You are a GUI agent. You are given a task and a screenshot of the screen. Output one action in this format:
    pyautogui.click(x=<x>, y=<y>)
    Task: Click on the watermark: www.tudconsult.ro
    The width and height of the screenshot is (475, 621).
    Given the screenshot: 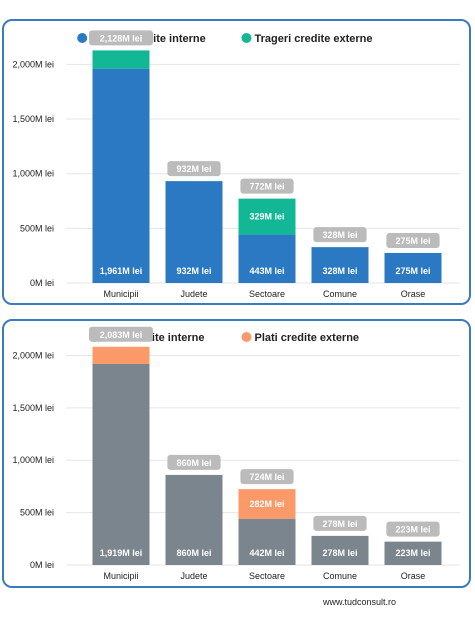 What is the action you would take?
    pyautogui.click(x=360, y=602)
    